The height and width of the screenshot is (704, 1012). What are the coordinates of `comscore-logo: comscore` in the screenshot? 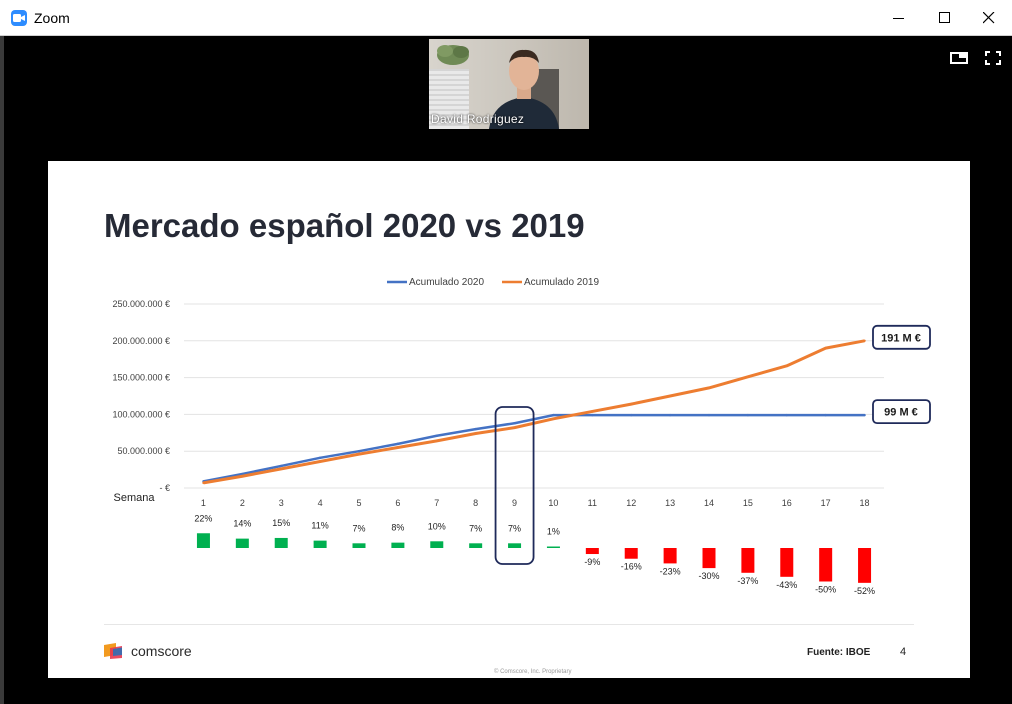 It's located at (159, 653).